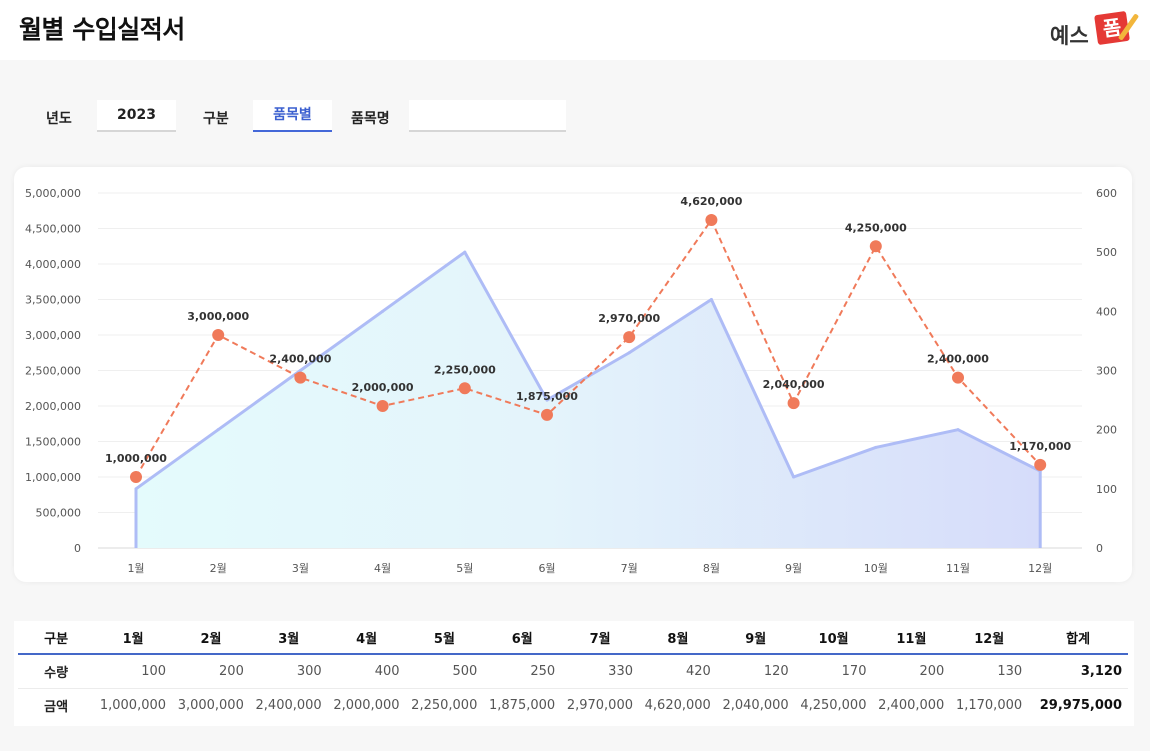  I want to click on right-axis-tick-label: 500, so click(1106, 252).